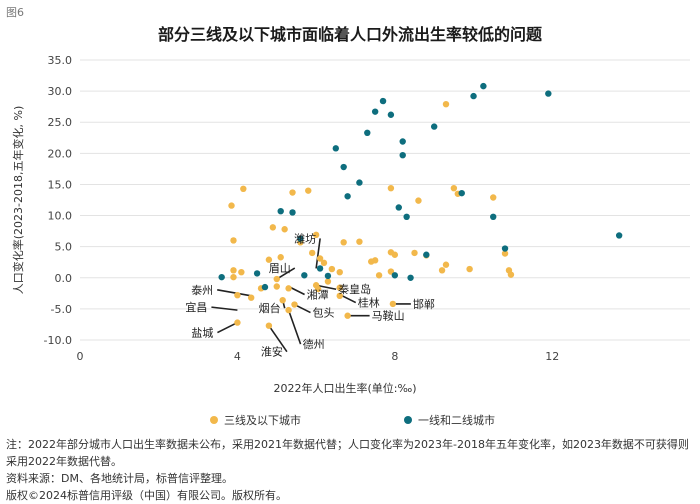 This screenshot has height=504, width=700. Describe the element at coordinates (394, 356) in the screenshot. I see `x-tick-label: 8` at that location.